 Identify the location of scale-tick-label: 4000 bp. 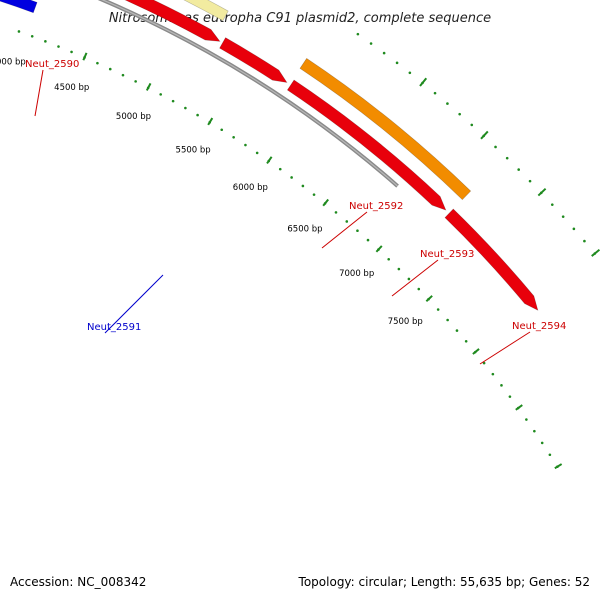
(13, 63).